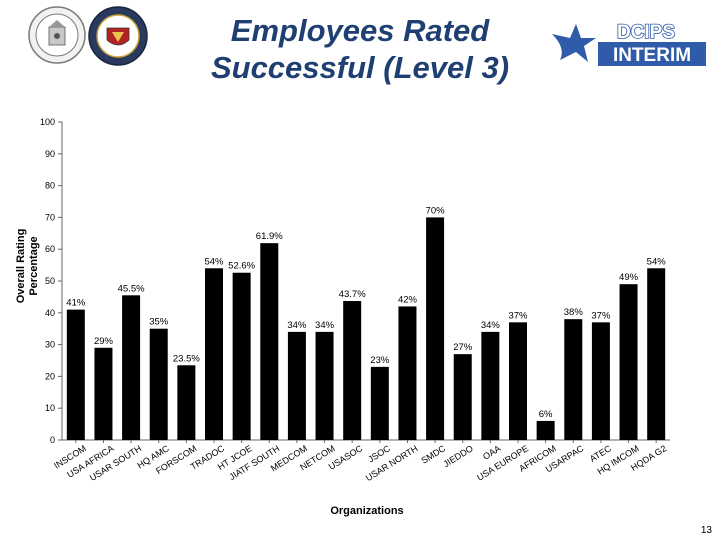 This screenshot has width=720, height=540. Describe the element at coordinates (76, 303) in the screenshot. I see `bar-value-label: 41%` at that location.